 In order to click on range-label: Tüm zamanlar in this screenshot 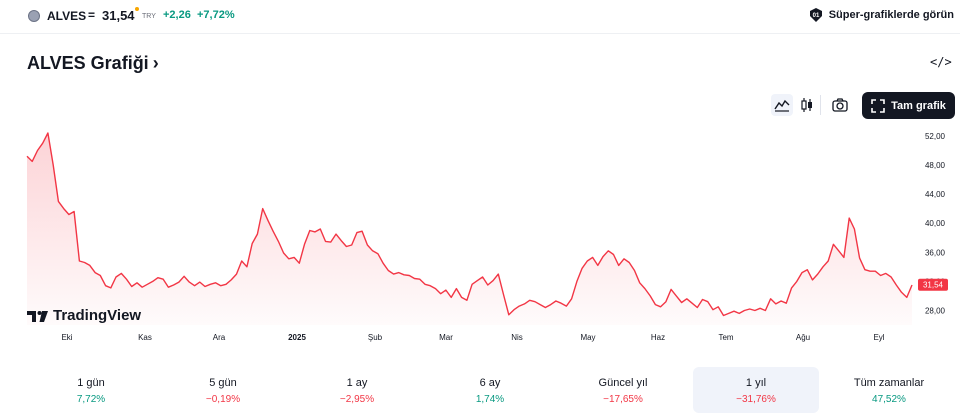, I will do `click(889, 383)`.